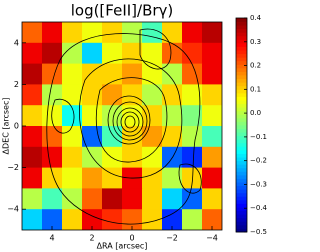 This screenshot has height=252, width=320. Describe the element at coordinates (131, 238) in the screenshot. I see `x-tick-label: 0` at that location.